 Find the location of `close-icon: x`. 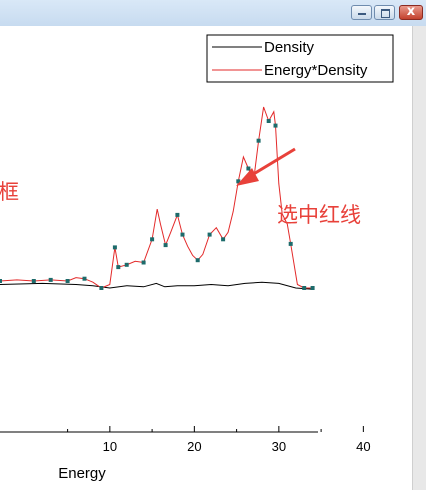

close-icon: x is located at coordinates (411, 11).